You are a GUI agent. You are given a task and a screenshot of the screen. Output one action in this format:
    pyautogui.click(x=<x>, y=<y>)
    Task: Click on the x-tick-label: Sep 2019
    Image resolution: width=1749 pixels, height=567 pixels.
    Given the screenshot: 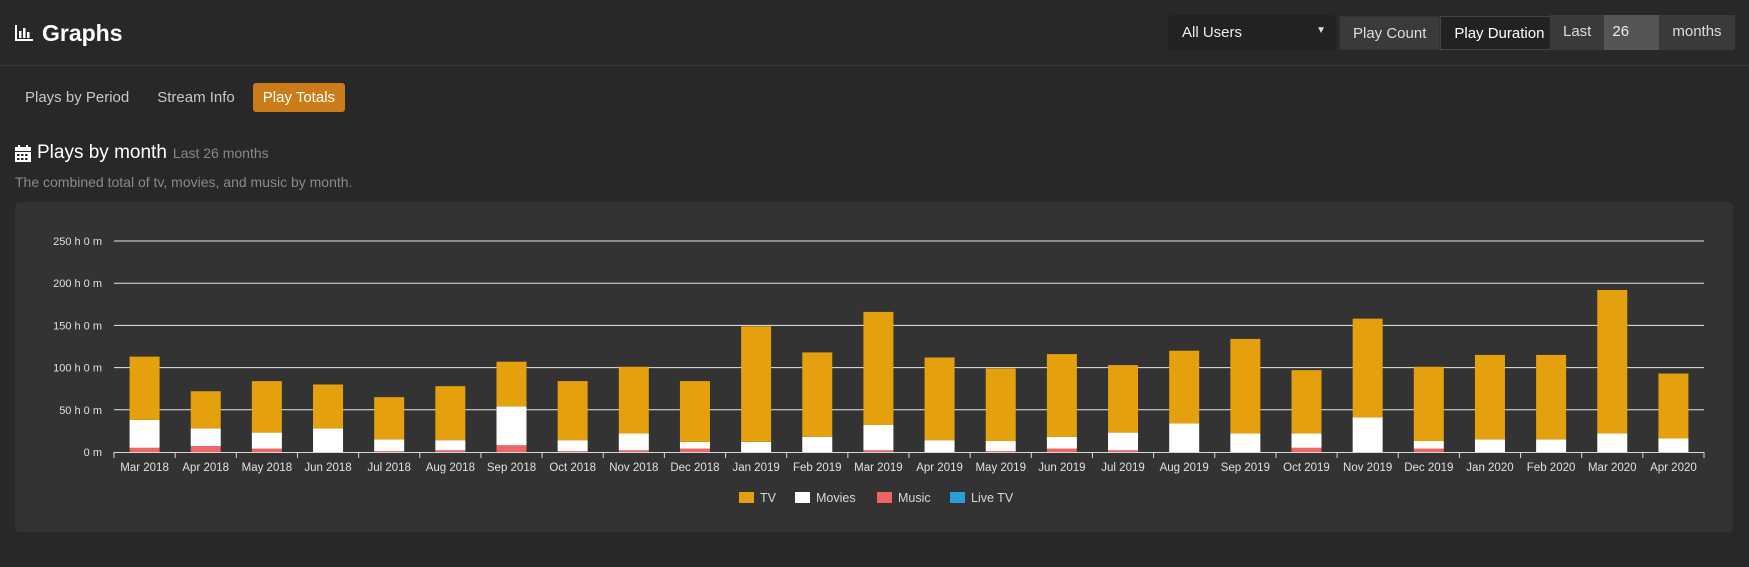 What is the action you would take?
    pyautogui.click(x=1245, y=468)
    